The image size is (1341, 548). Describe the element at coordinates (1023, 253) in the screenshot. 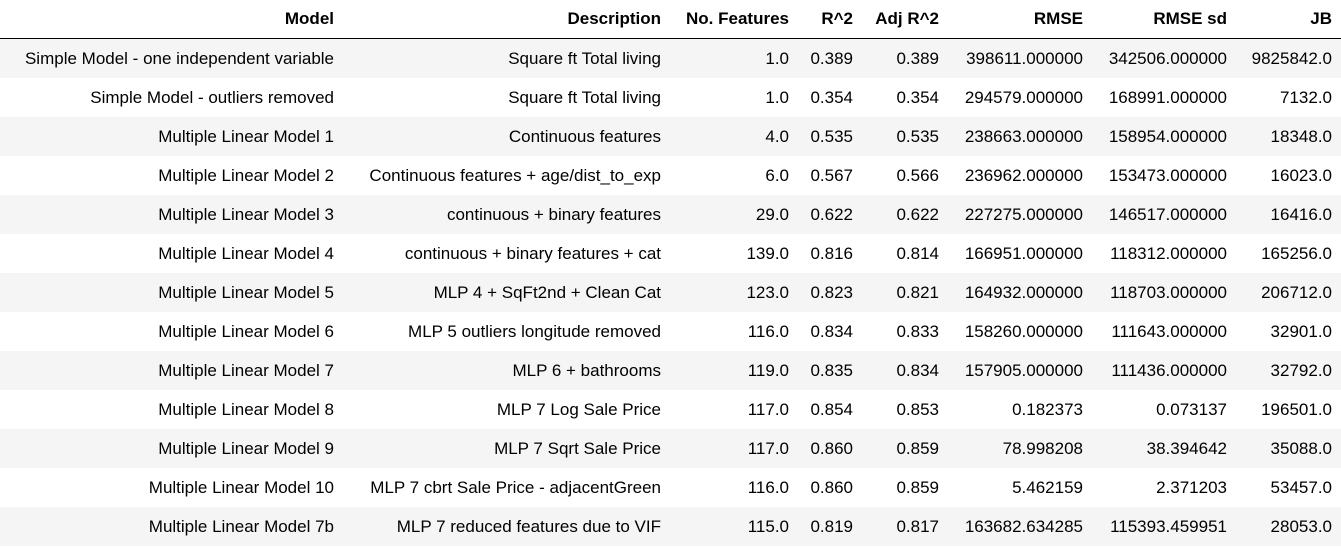

I see `cell-rmse: 166951.000000` at that location.